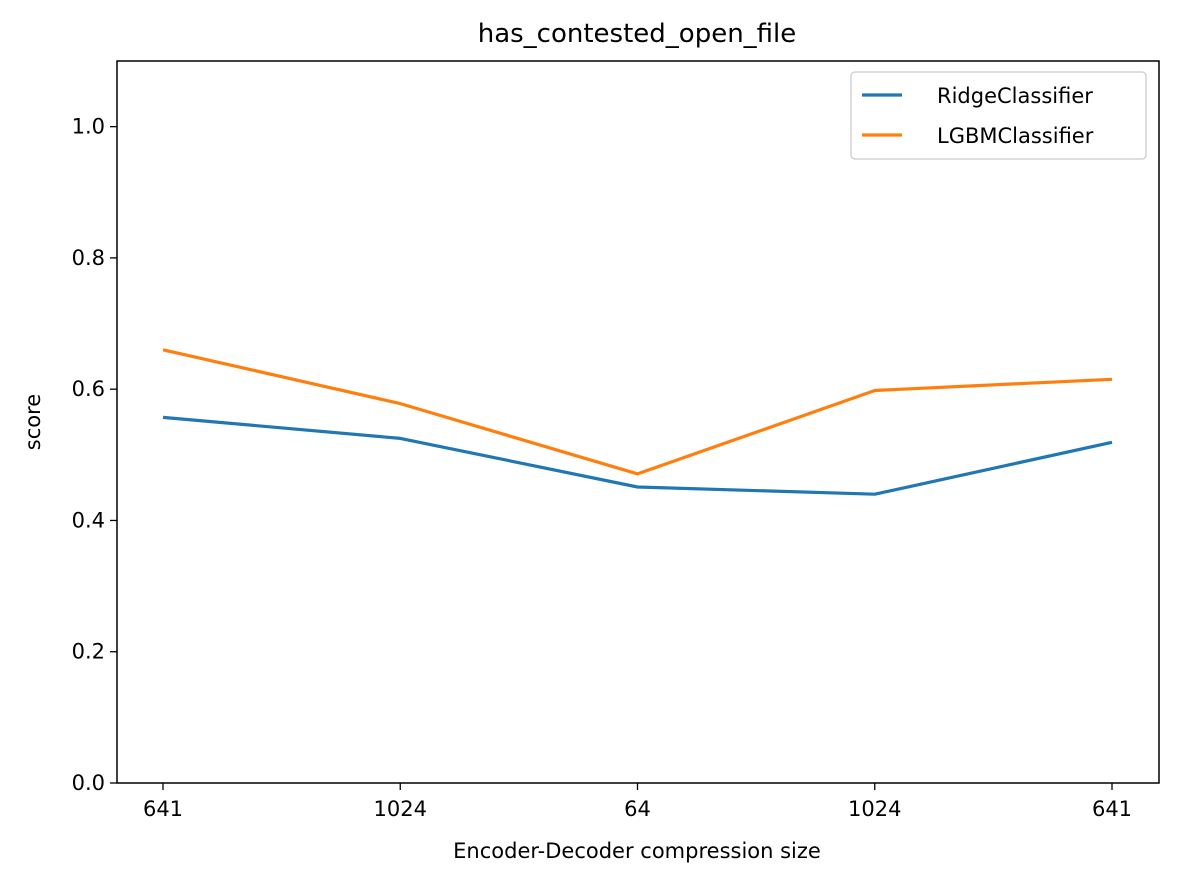  What do you see at coordinates (637, 455) in the screenshot?
I see `series-line-ridgeclassifier` at bounding box center [637, 455].